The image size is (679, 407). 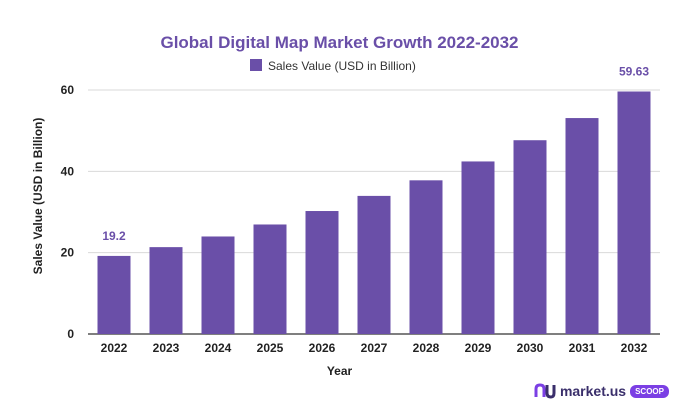 What do you see at coordinates (478, 348) in the screenshot?
I see `x-tick-label: 2029` at bounding box center [478, 348].